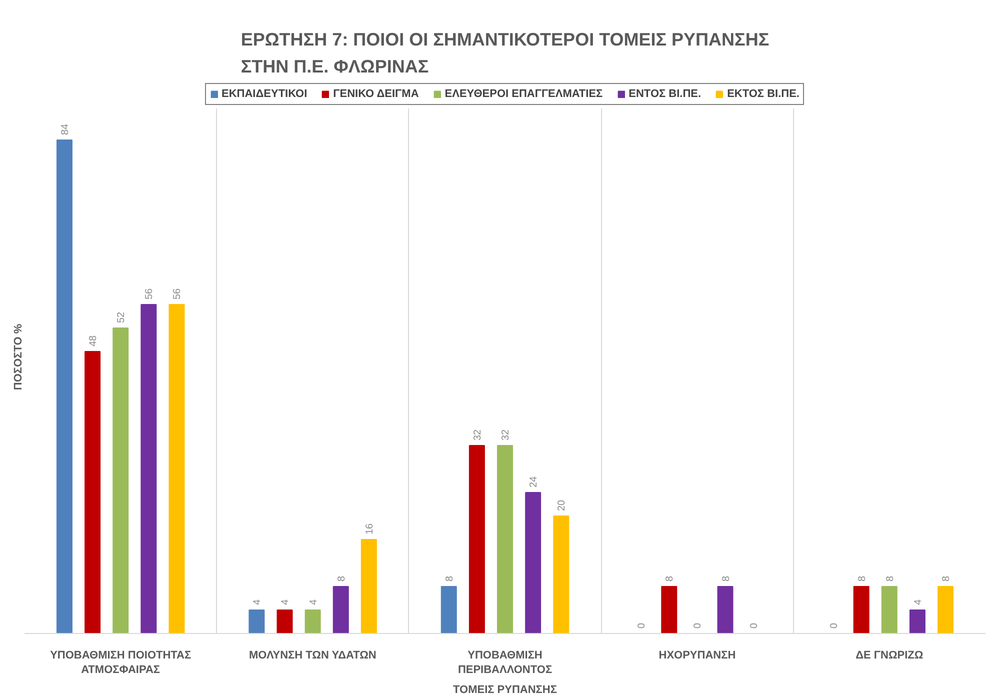 The height and width of the screenshot is (698, 989). Describe the element at coordinates (376, 94) in the screenshot. I see `legend-label: ΓΕΝΙΚΟ ΔΕΙΓΜΑ` at that location.